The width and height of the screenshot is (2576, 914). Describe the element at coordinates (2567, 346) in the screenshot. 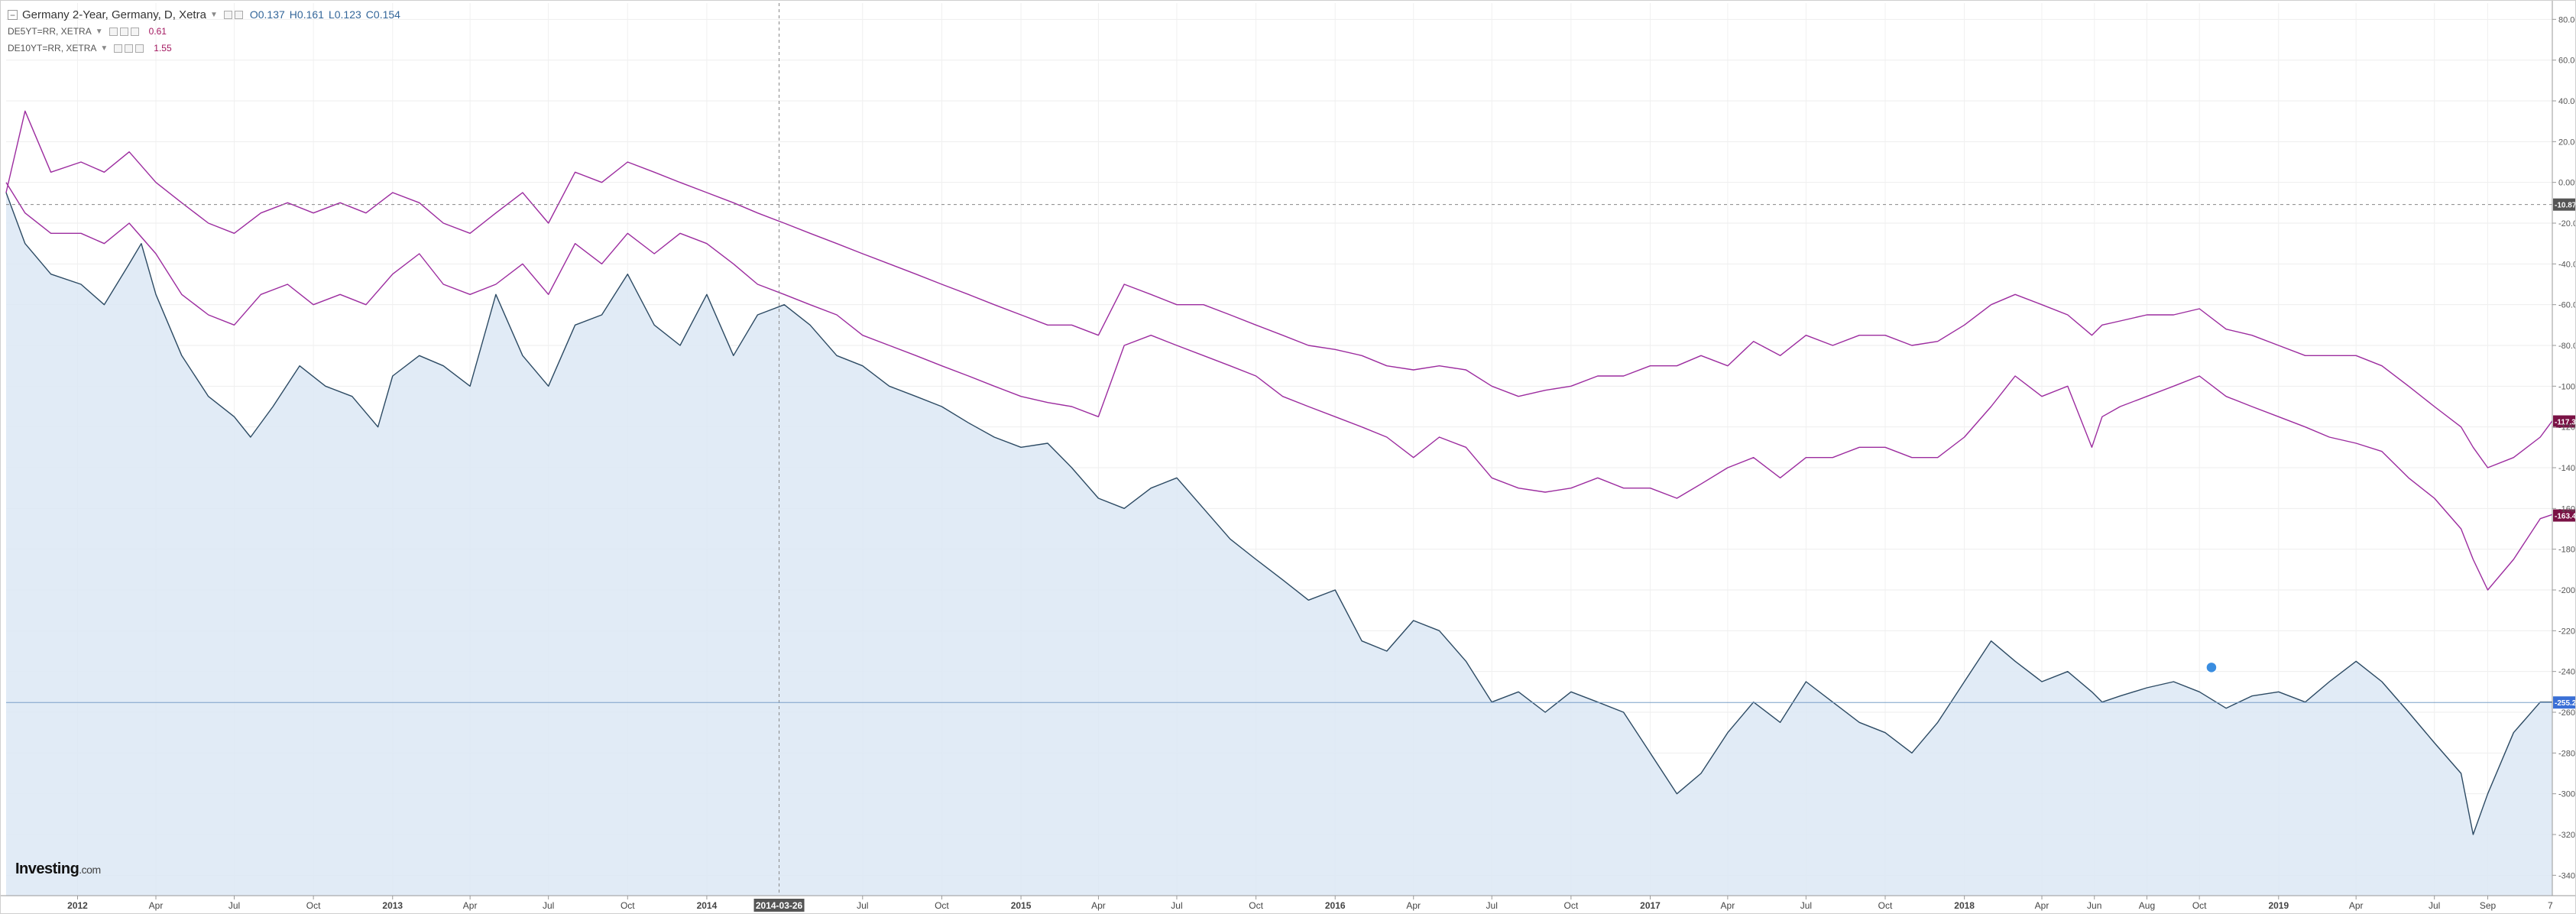

I see `y-tick-label: -80.00%` at that location.